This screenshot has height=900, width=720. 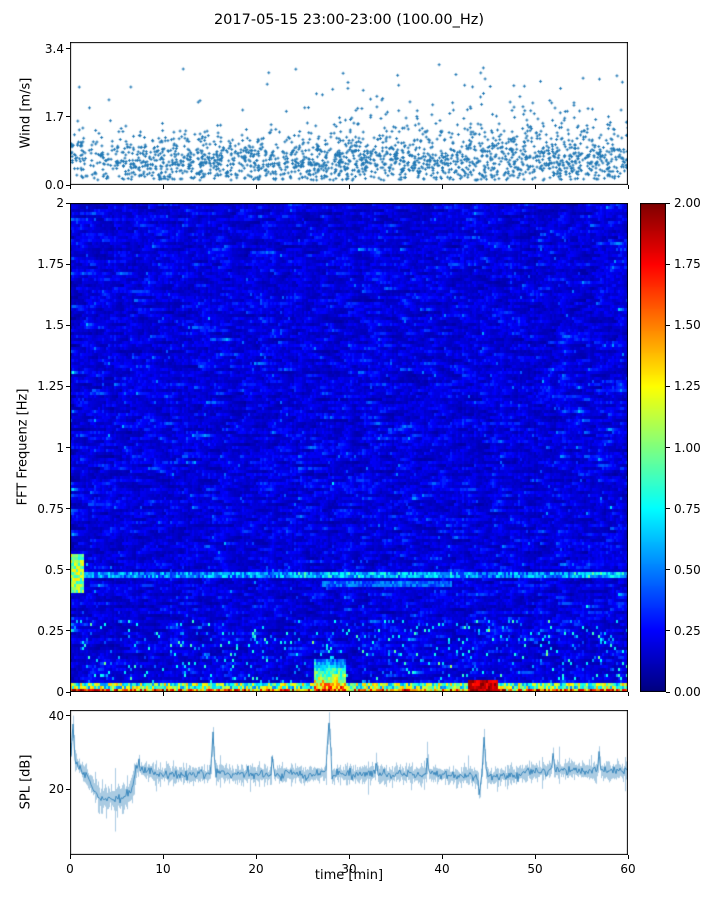 What do you see at coordinates (687, 325) in the screenshot?
I see `colorbar-tick-label: 1.50` at bounding box center [687, 325].